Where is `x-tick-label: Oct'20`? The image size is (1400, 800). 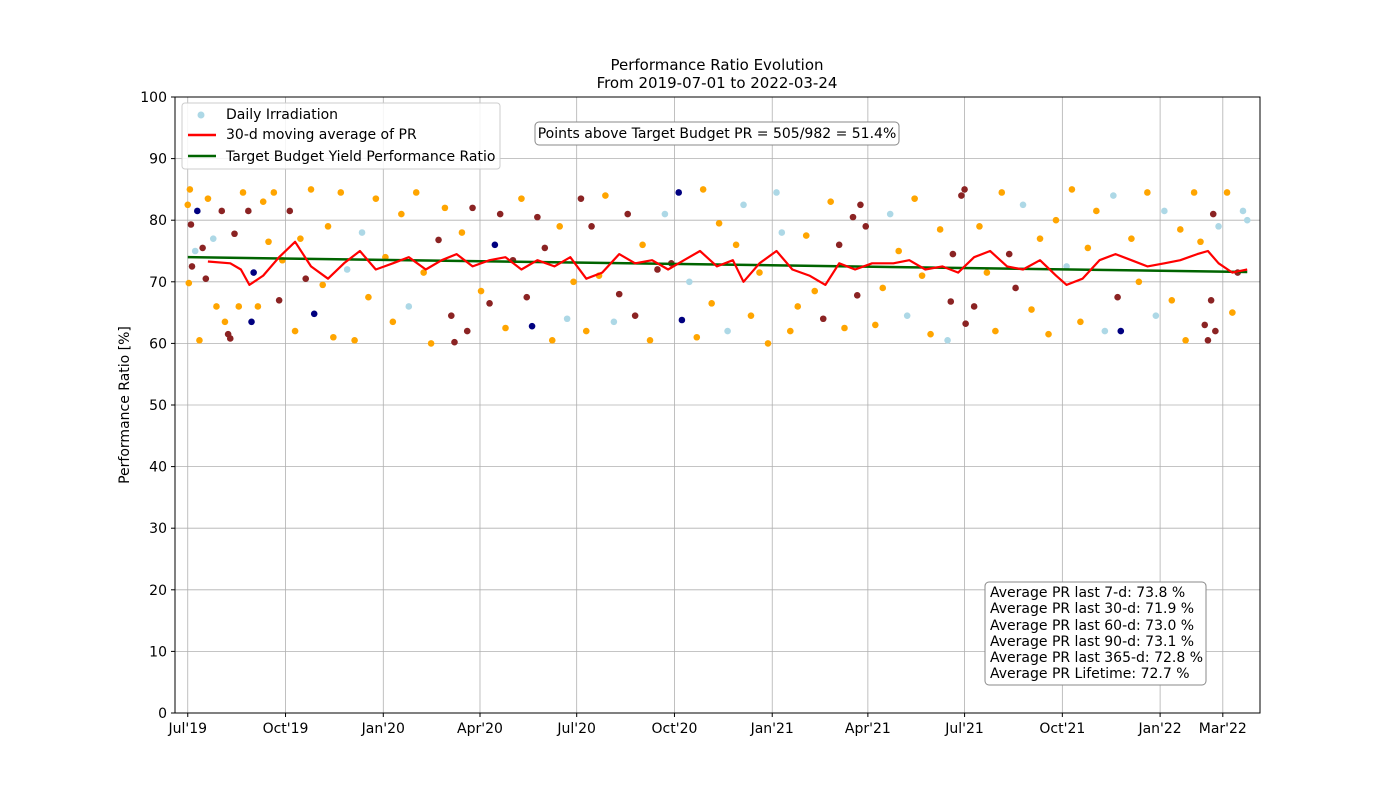 x-tick-label: Oct'20 is located at coordinates (675, 729).